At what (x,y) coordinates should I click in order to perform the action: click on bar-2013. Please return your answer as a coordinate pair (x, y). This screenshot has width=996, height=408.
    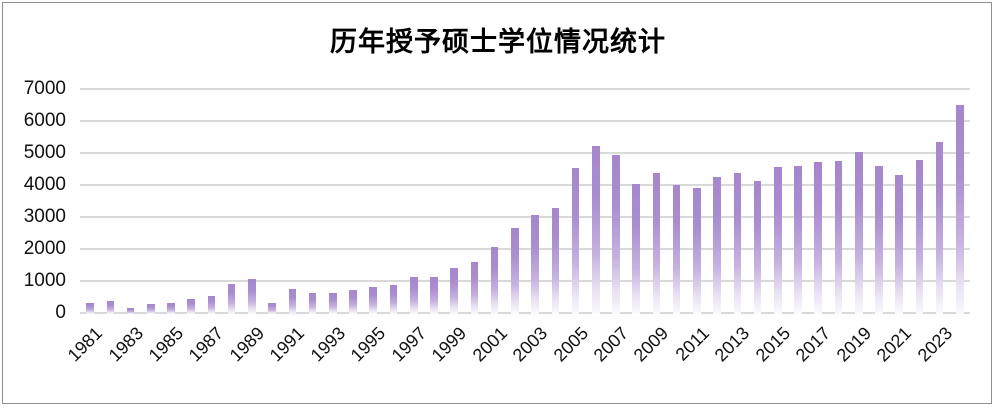
    Looking at the image, I should click on (737, 244).